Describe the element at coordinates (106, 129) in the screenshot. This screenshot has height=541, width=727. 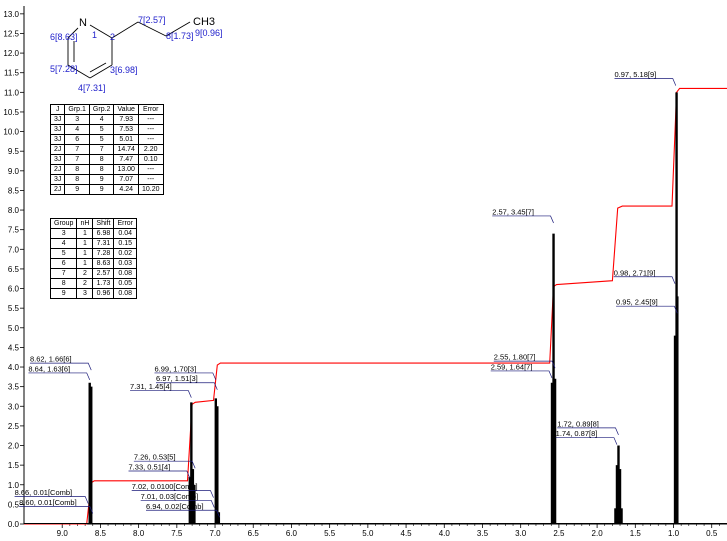
I see `coupling-row: 3J 4 5 7.53 ---` at that location.